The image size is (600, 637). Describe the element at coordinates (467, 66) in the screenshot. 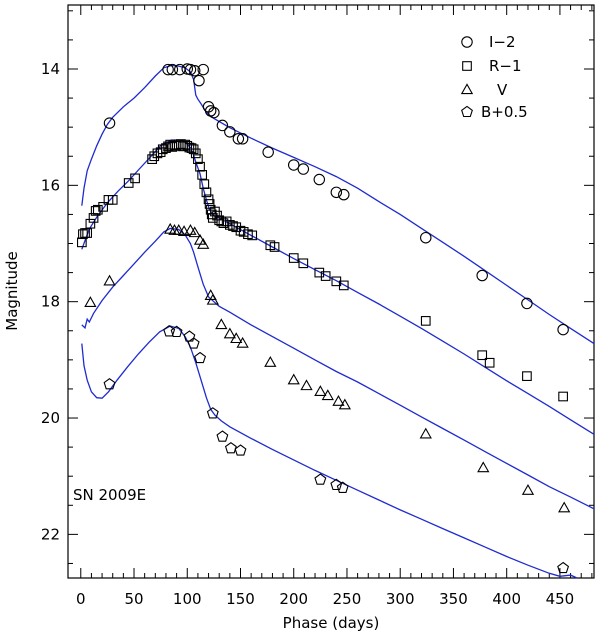

I see `legend-marker-square` at that location.